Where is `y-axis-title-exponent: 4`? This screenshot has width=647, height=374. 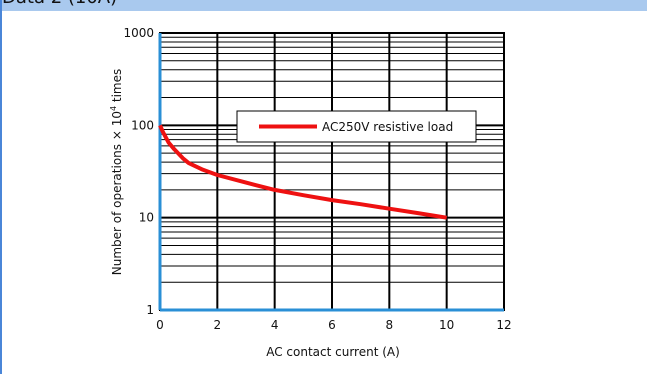
y-axis-title-exponent: 4 is located at coordinates (113, 108).